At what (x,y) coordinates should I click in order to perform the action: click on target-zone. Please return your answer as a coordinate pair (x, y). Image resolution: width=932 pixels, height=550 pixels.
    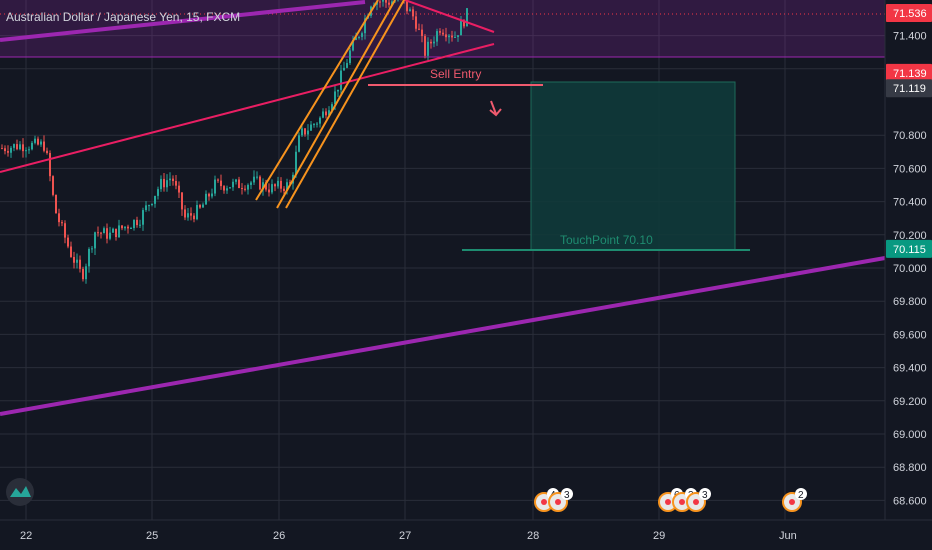
    Looking at the image, I should click on (633, 166).